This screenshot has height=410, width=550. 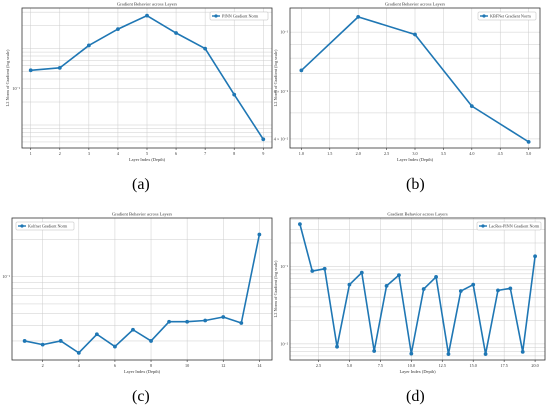 What do you see at coordinates (263, 153) in the screenshot?
I see `x-tick-label: 9` at bounding box center [263, 153].